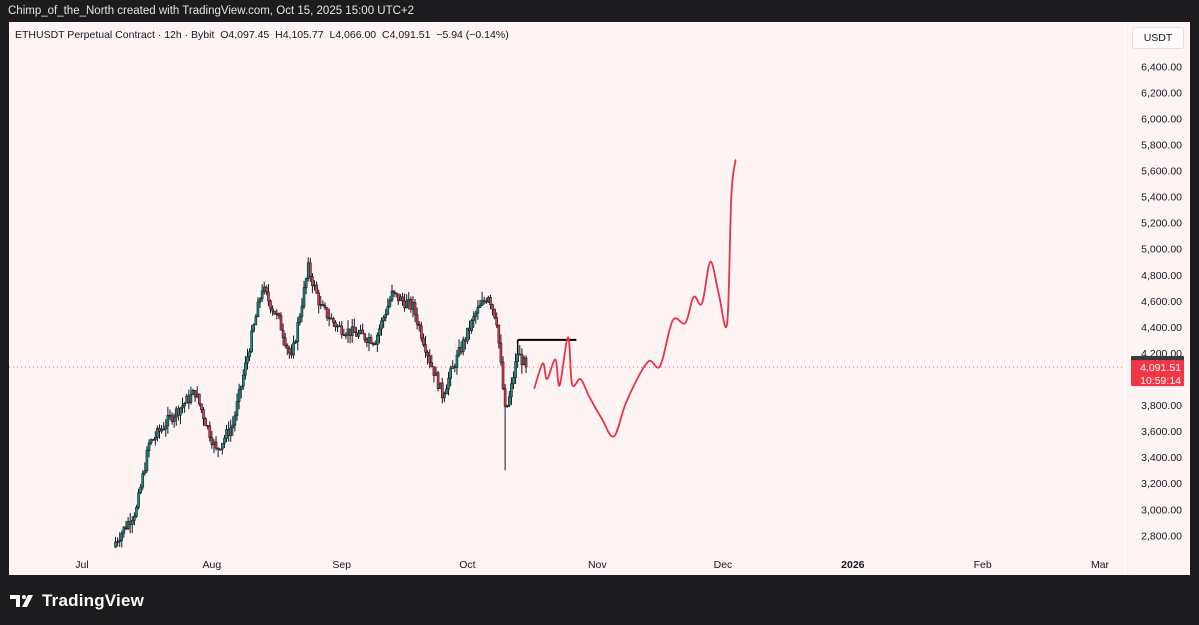 Image resolution: width=1199 pixels, height=625 pixels. Describe the element at coordinates (472, 35) in the screenshot. I see `legend-change: −5.94 (−0.14%)` at that location.